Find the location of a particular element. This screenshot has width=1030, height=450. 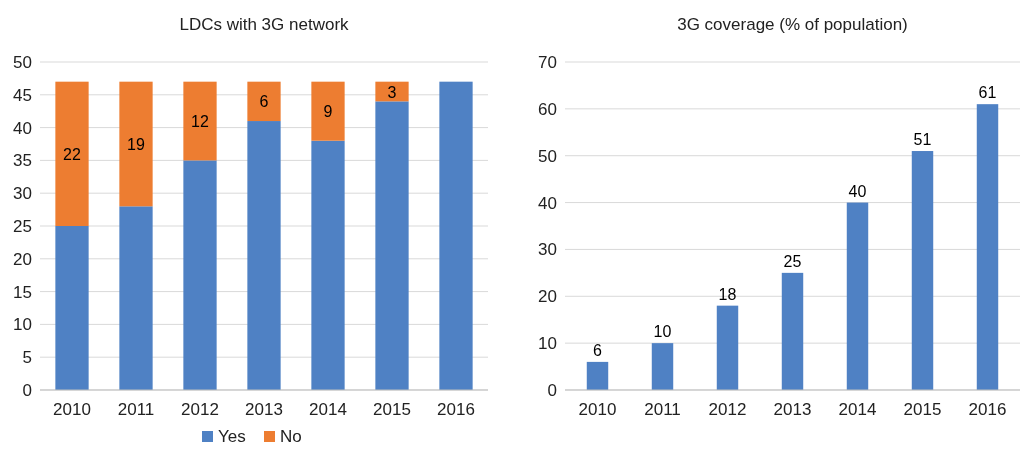

data-label: 3 is located at coordinates (392, 92).